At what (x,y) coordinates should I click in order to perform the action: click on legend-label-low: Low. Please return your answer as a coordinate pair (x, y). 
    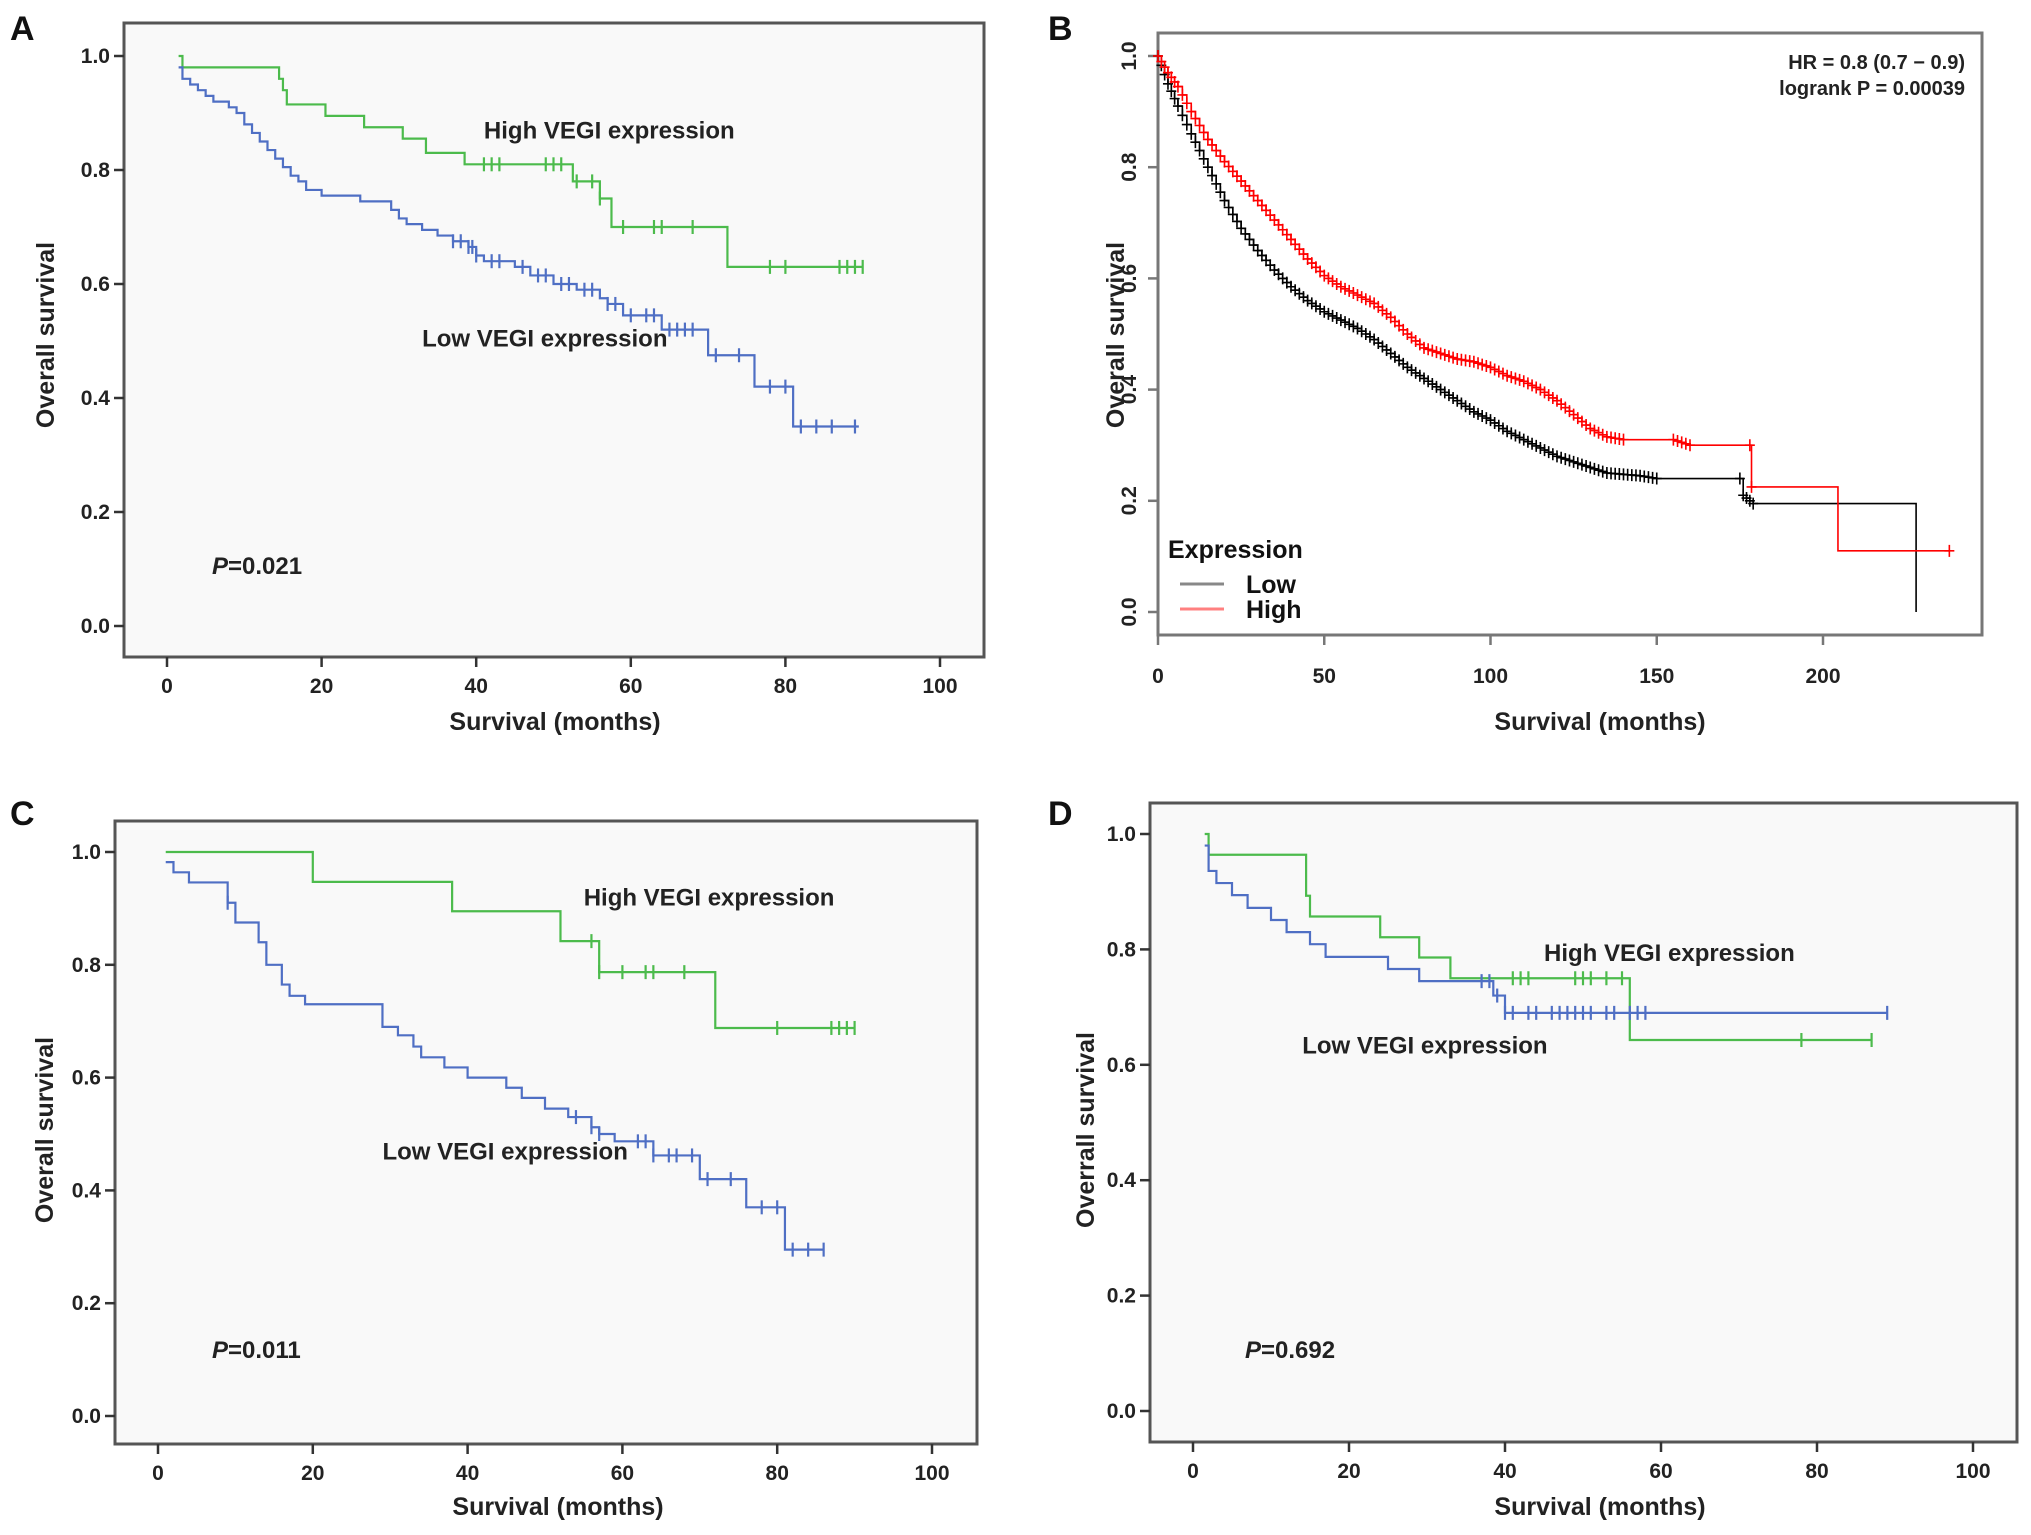
    Looking at the image, I should click on (1271, 585).